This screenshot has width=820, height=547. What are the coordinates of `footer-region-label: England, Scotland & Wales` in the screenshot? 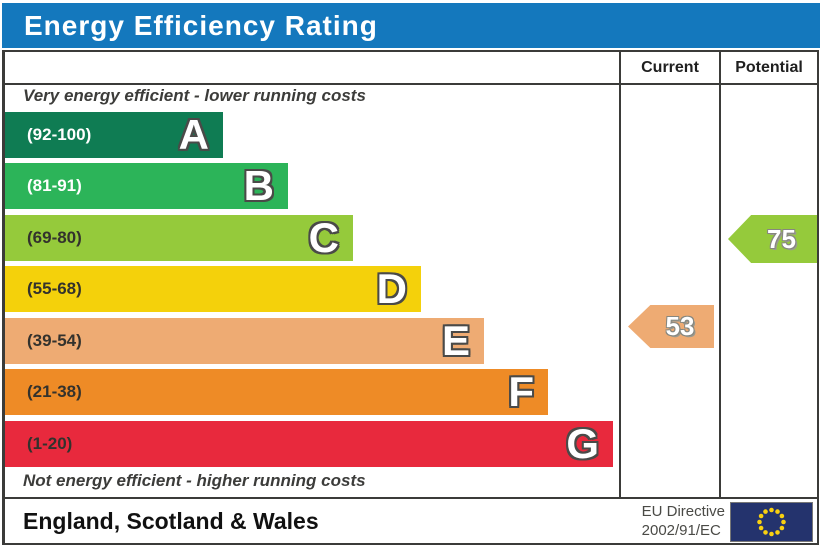 It's located at (171, 521).